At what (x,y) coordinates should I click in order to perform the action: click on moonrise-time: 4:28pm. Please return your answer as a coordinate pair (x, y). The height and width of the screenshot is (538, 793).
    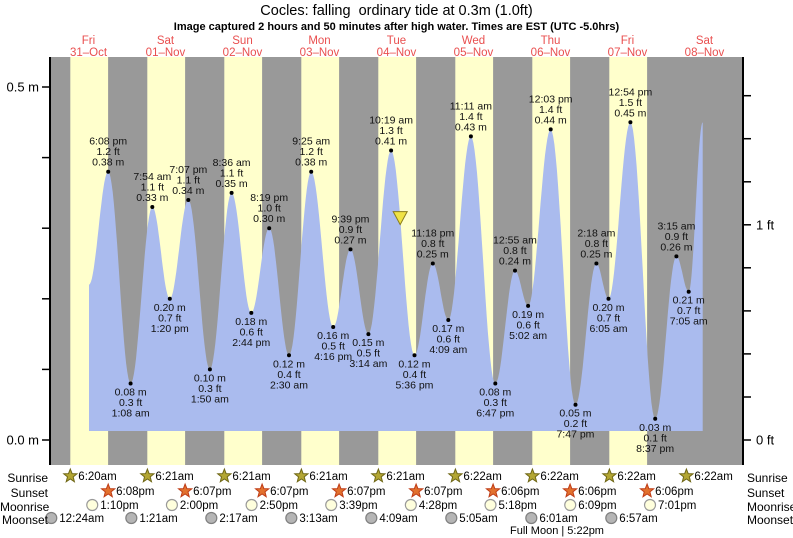
    Looking at the image, I should click on (438, 506).